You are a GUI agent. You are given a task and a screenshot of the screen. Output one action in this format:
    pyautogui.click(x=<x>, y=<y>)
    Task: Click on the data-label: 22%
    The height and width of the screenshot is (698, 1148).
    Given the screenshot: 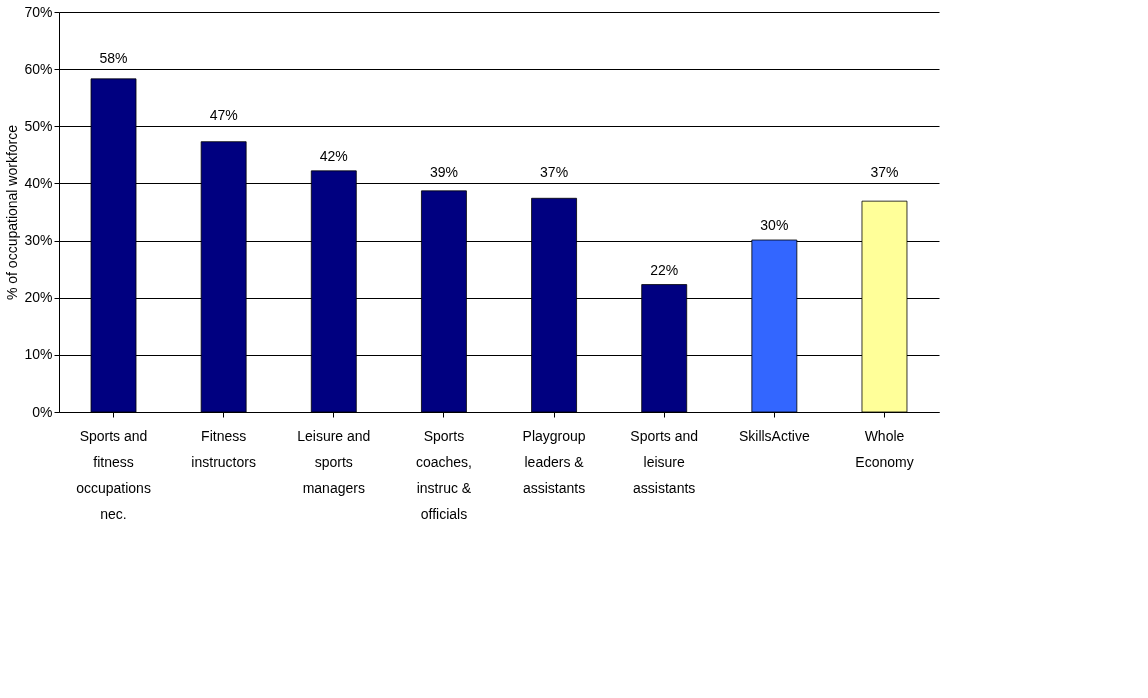 What is the action you would take?
    pyautogui.click(x=664, y=269)
    